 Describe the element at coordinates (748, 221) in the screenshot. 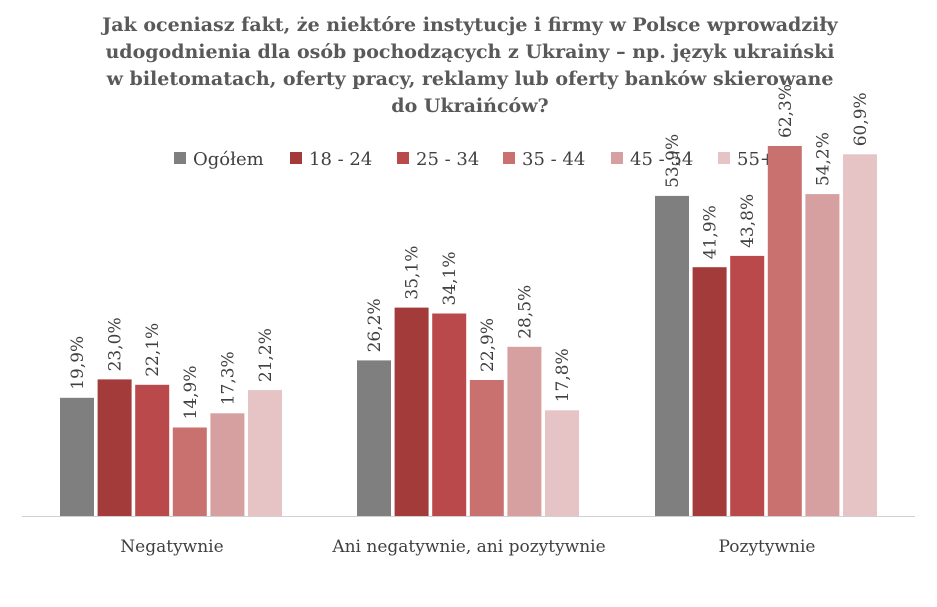

I see `data-label: 43,8%` at that location.